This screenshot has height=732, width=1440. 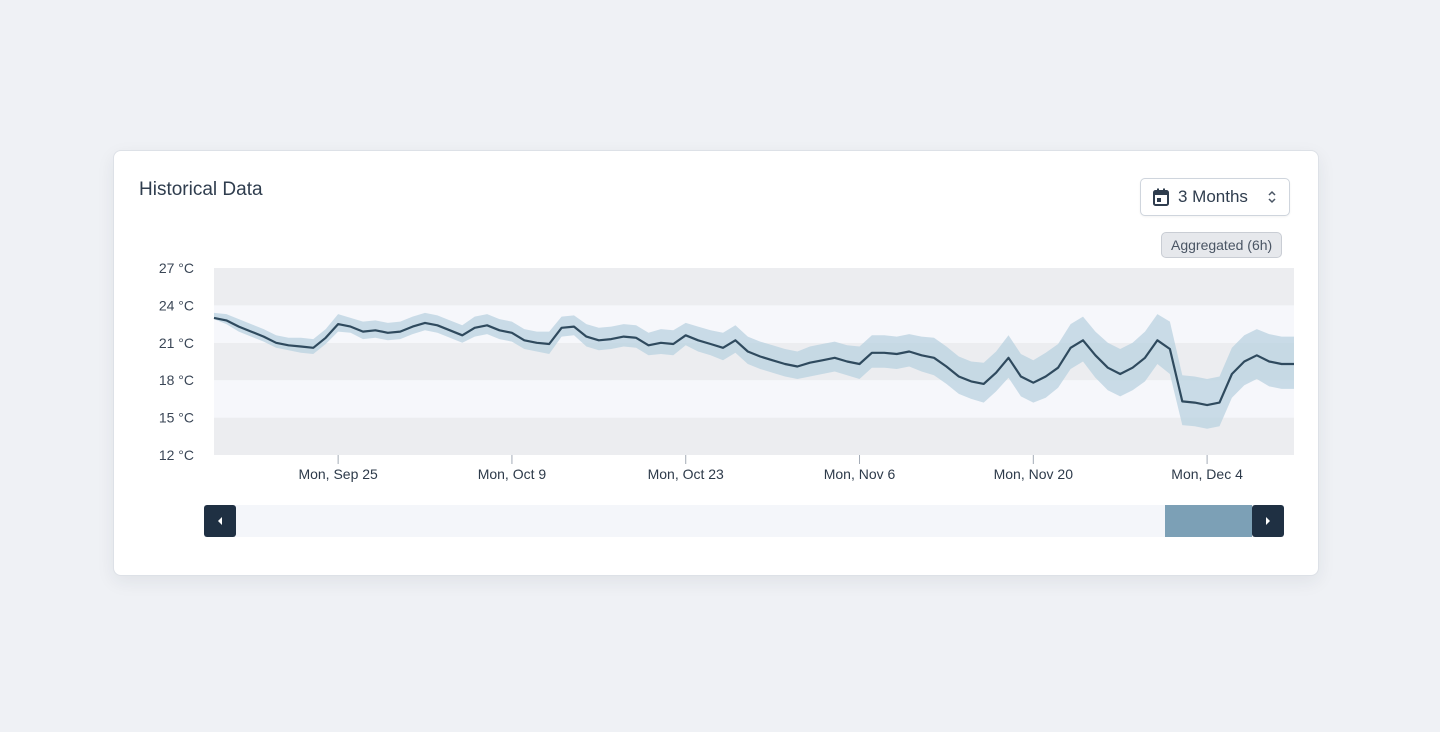 What do you see at coordinates (1034, 474) in the screenshot?
I see `x-tick-label: Mon, Nov 20` at bounding box center [1034, 474].